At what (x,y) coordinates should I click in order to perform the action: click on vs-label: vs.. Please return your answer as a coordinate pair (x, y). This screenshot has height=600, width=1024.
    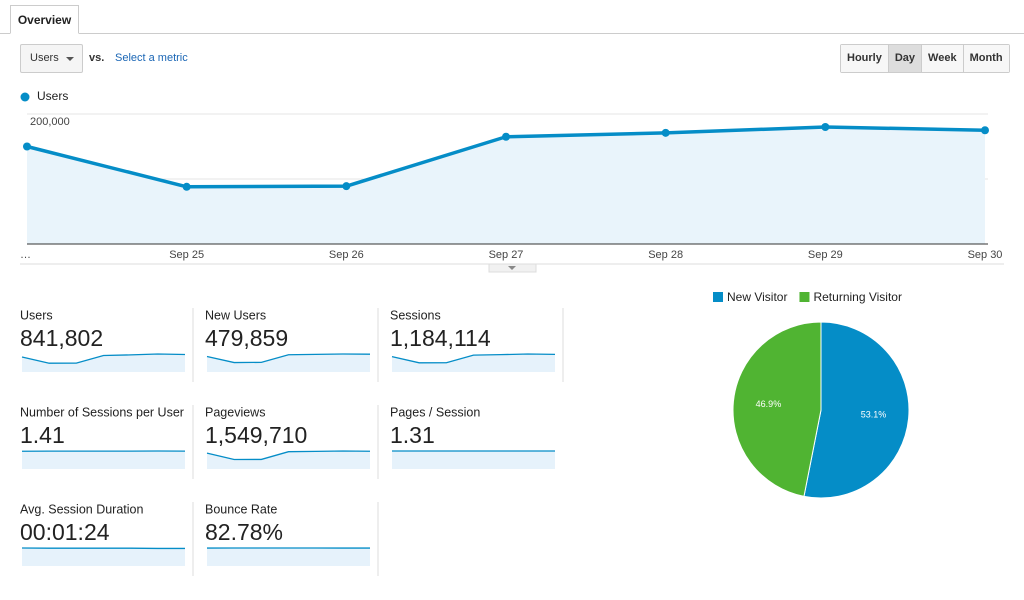
    Looking at the image, I should click on (97, 58).